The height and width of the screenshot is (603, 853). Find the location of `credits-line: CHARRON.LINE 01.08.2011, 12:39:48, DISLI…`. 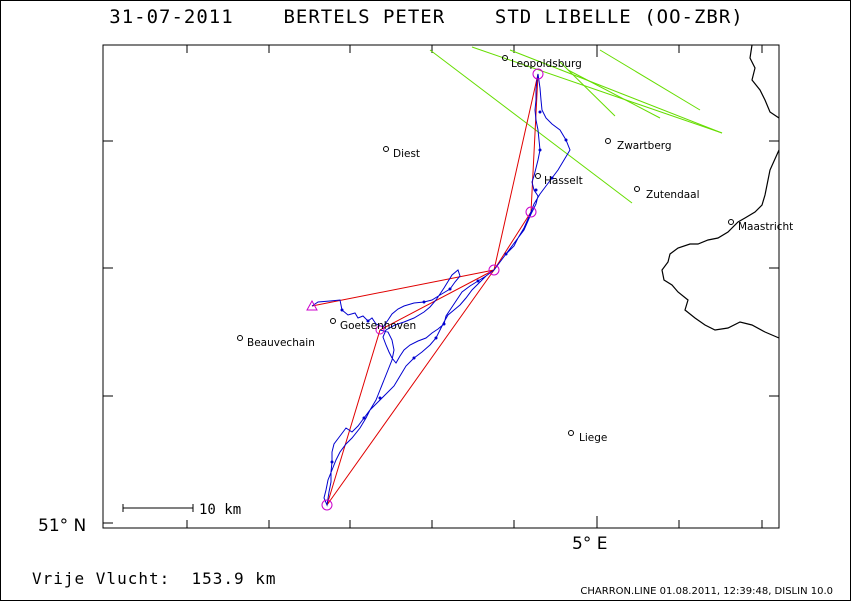

credits-line: CHARRON.LINE 01.08.2011, 12:39:48, DISLI… is located at coordinates (706, 591).